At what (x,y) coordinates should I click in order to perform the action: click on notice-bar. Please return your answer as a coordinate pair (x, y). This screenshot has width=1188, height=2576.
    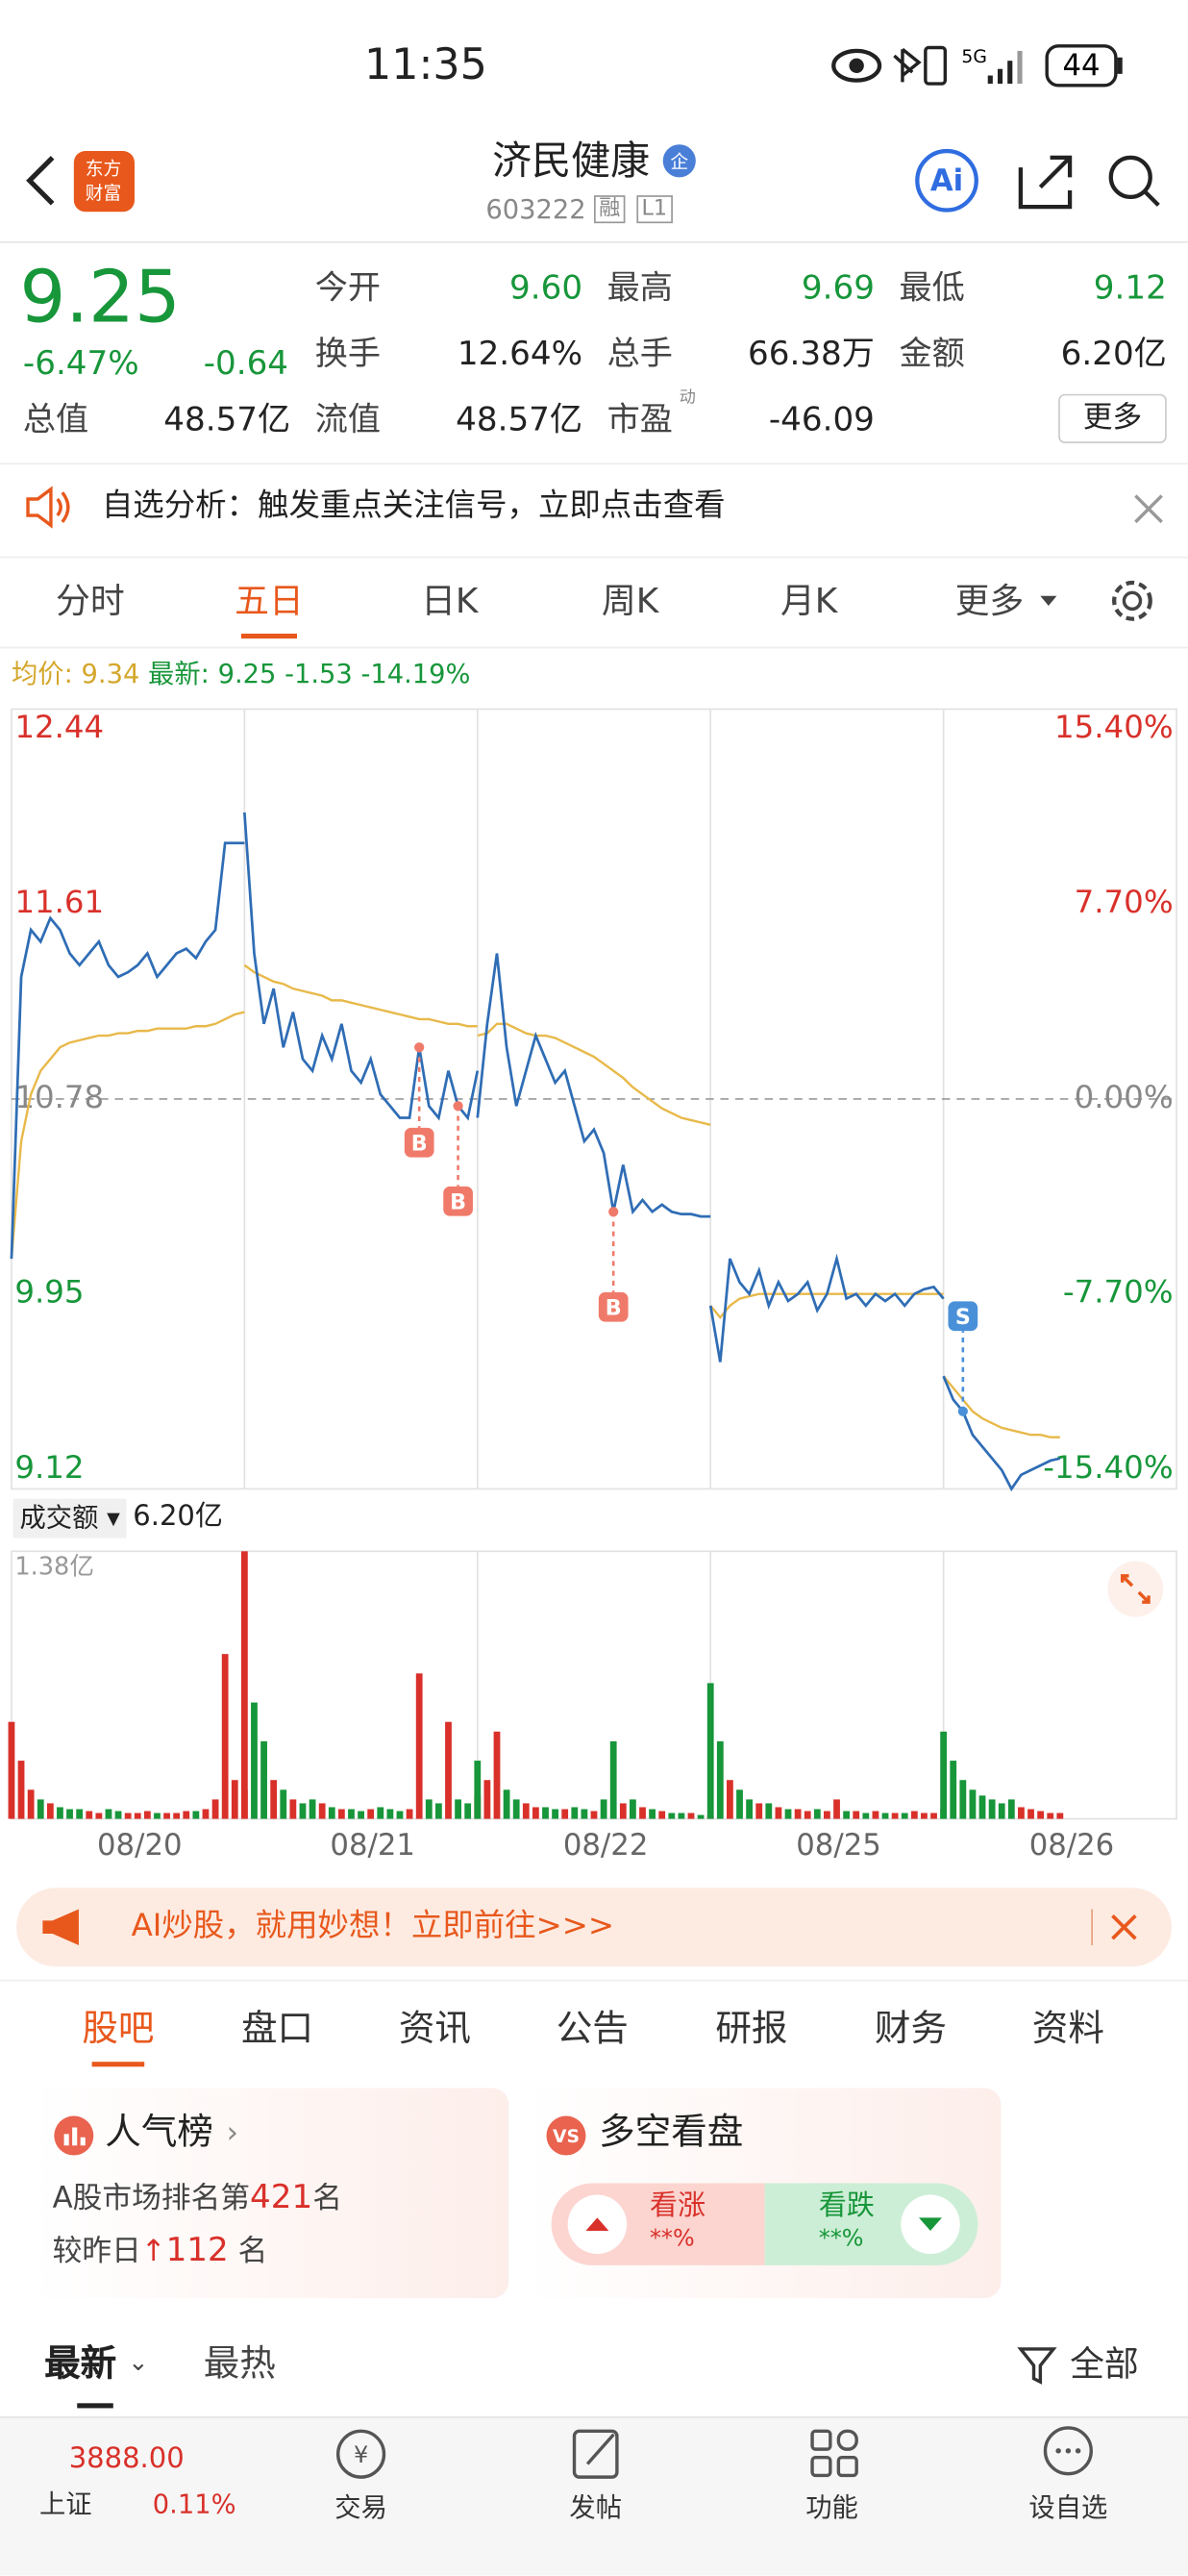
    Looking at the image, I should click on (594, 511).